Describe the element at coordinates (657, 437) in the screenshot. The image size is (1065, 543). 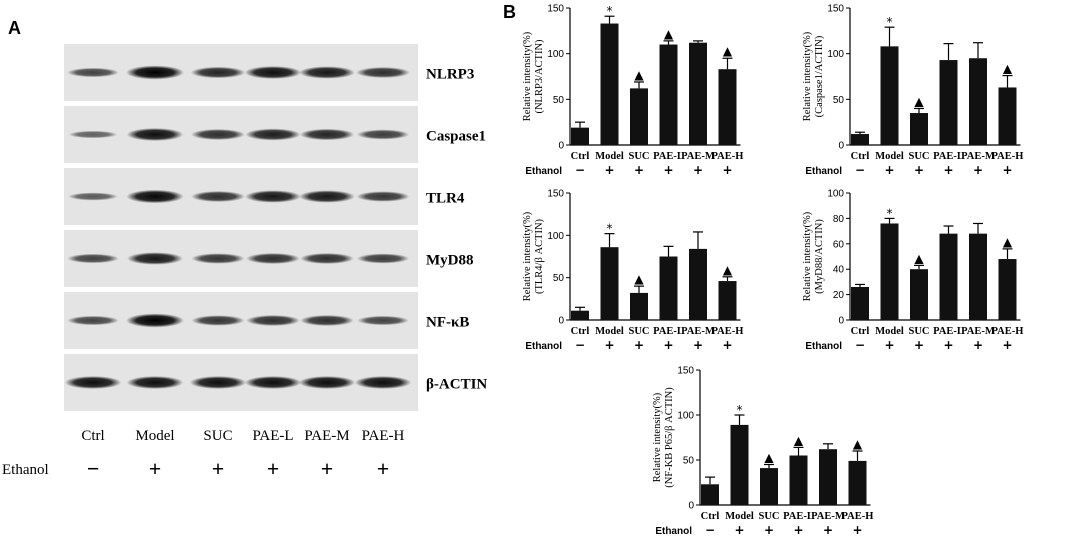
I see `y-axis-label: Relative intensity(%)` at that location.